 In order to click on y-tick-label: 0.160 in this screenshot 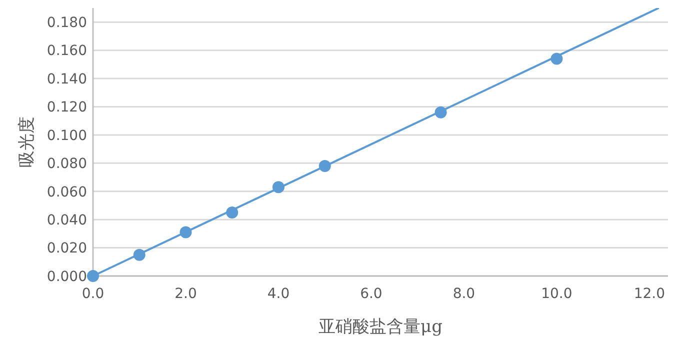, I will do `click(66, 51)`.